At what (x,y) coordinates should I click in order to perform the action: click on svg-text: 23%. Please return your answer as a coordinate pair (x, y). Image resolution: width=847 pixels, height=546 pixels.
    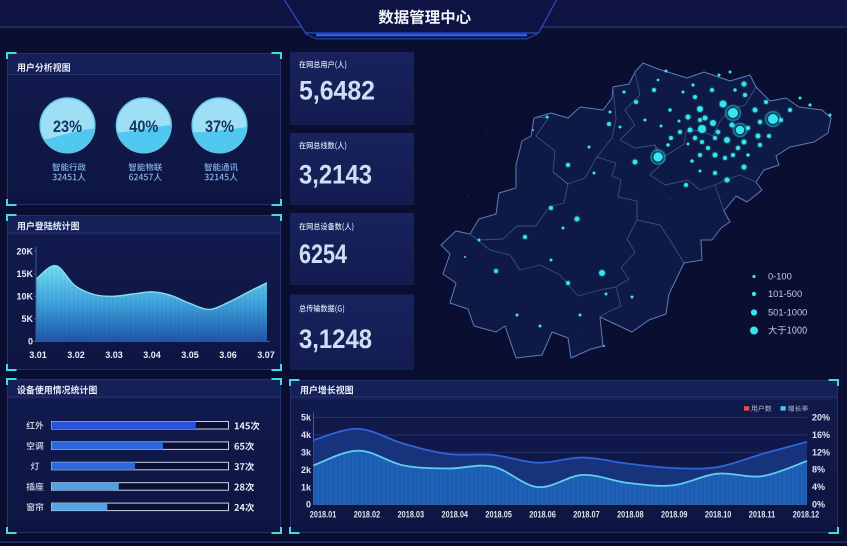
    Looking at the image, I should click on (67, 126).